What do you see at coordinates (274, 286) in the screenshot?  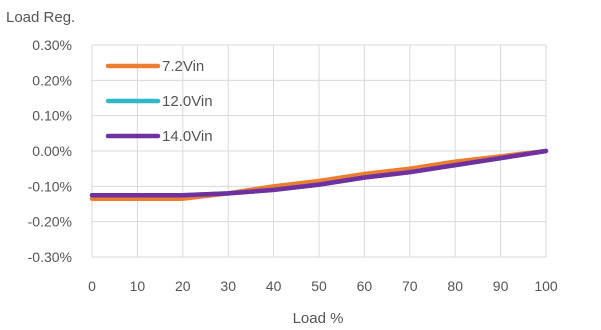 I see `x-tick-label: 40` at bounding box center [274, 286].